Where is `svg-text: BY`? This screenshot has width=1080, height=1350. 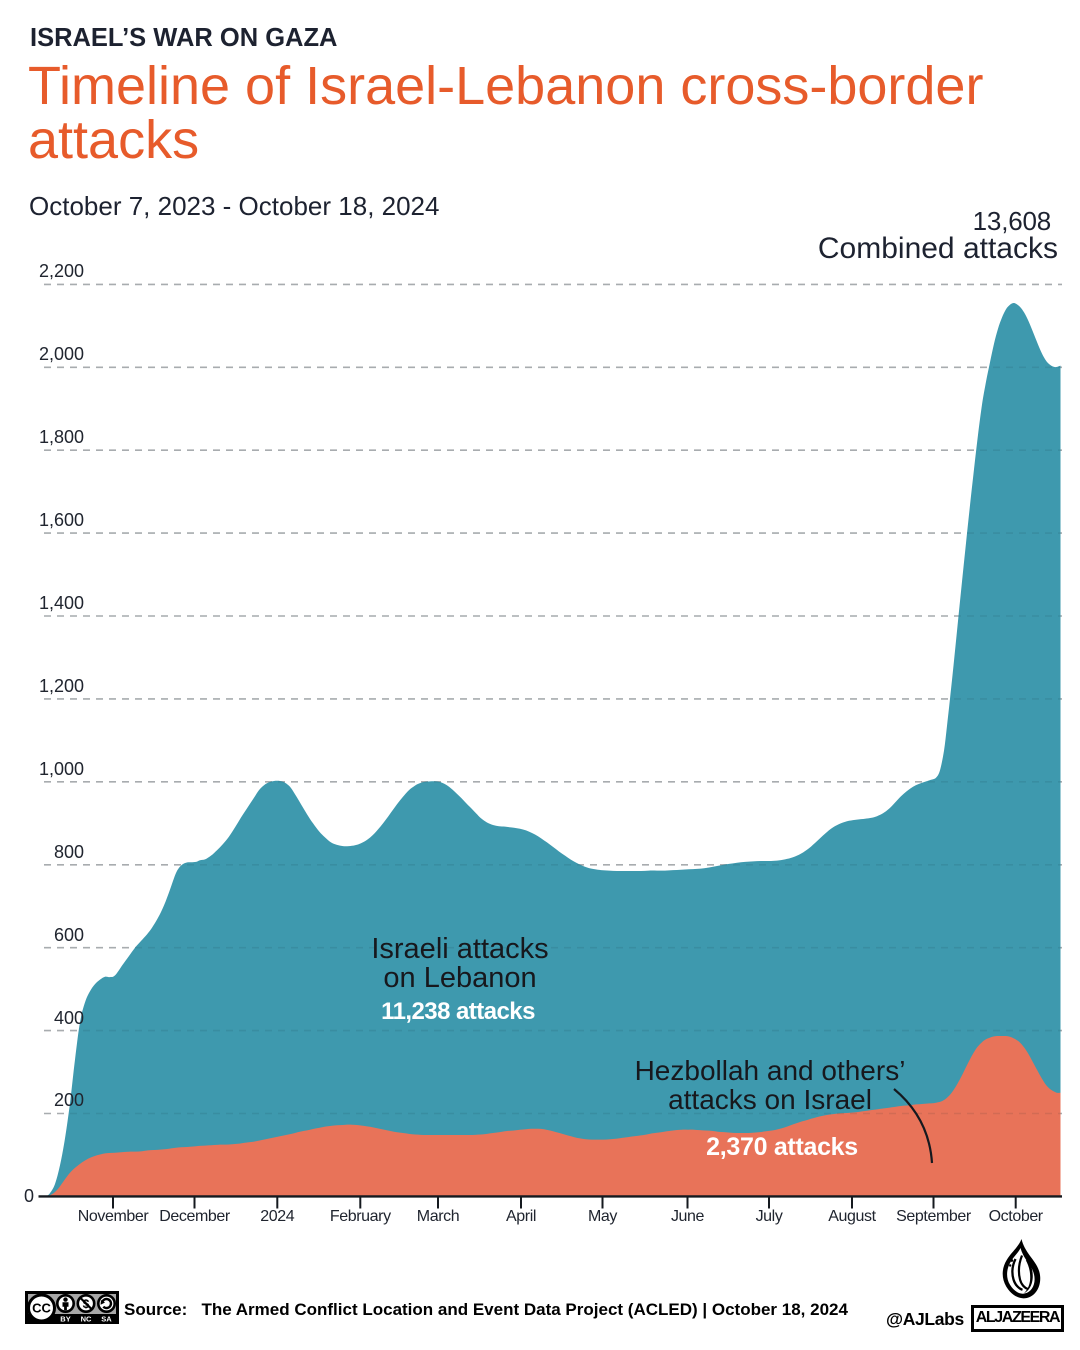
svg-text: BY is located at coordinates (65, 1319).